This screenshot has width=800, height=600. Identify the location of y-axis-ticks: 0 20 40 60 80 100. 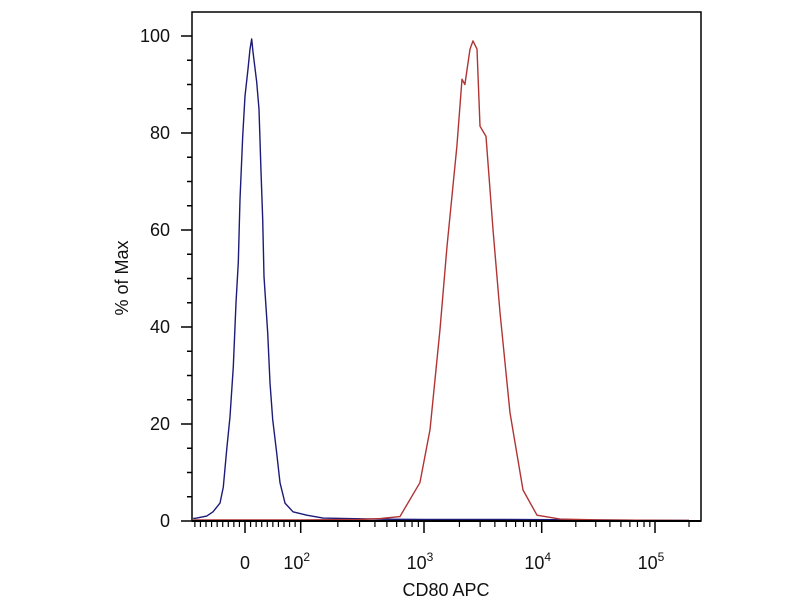
(166, 278).